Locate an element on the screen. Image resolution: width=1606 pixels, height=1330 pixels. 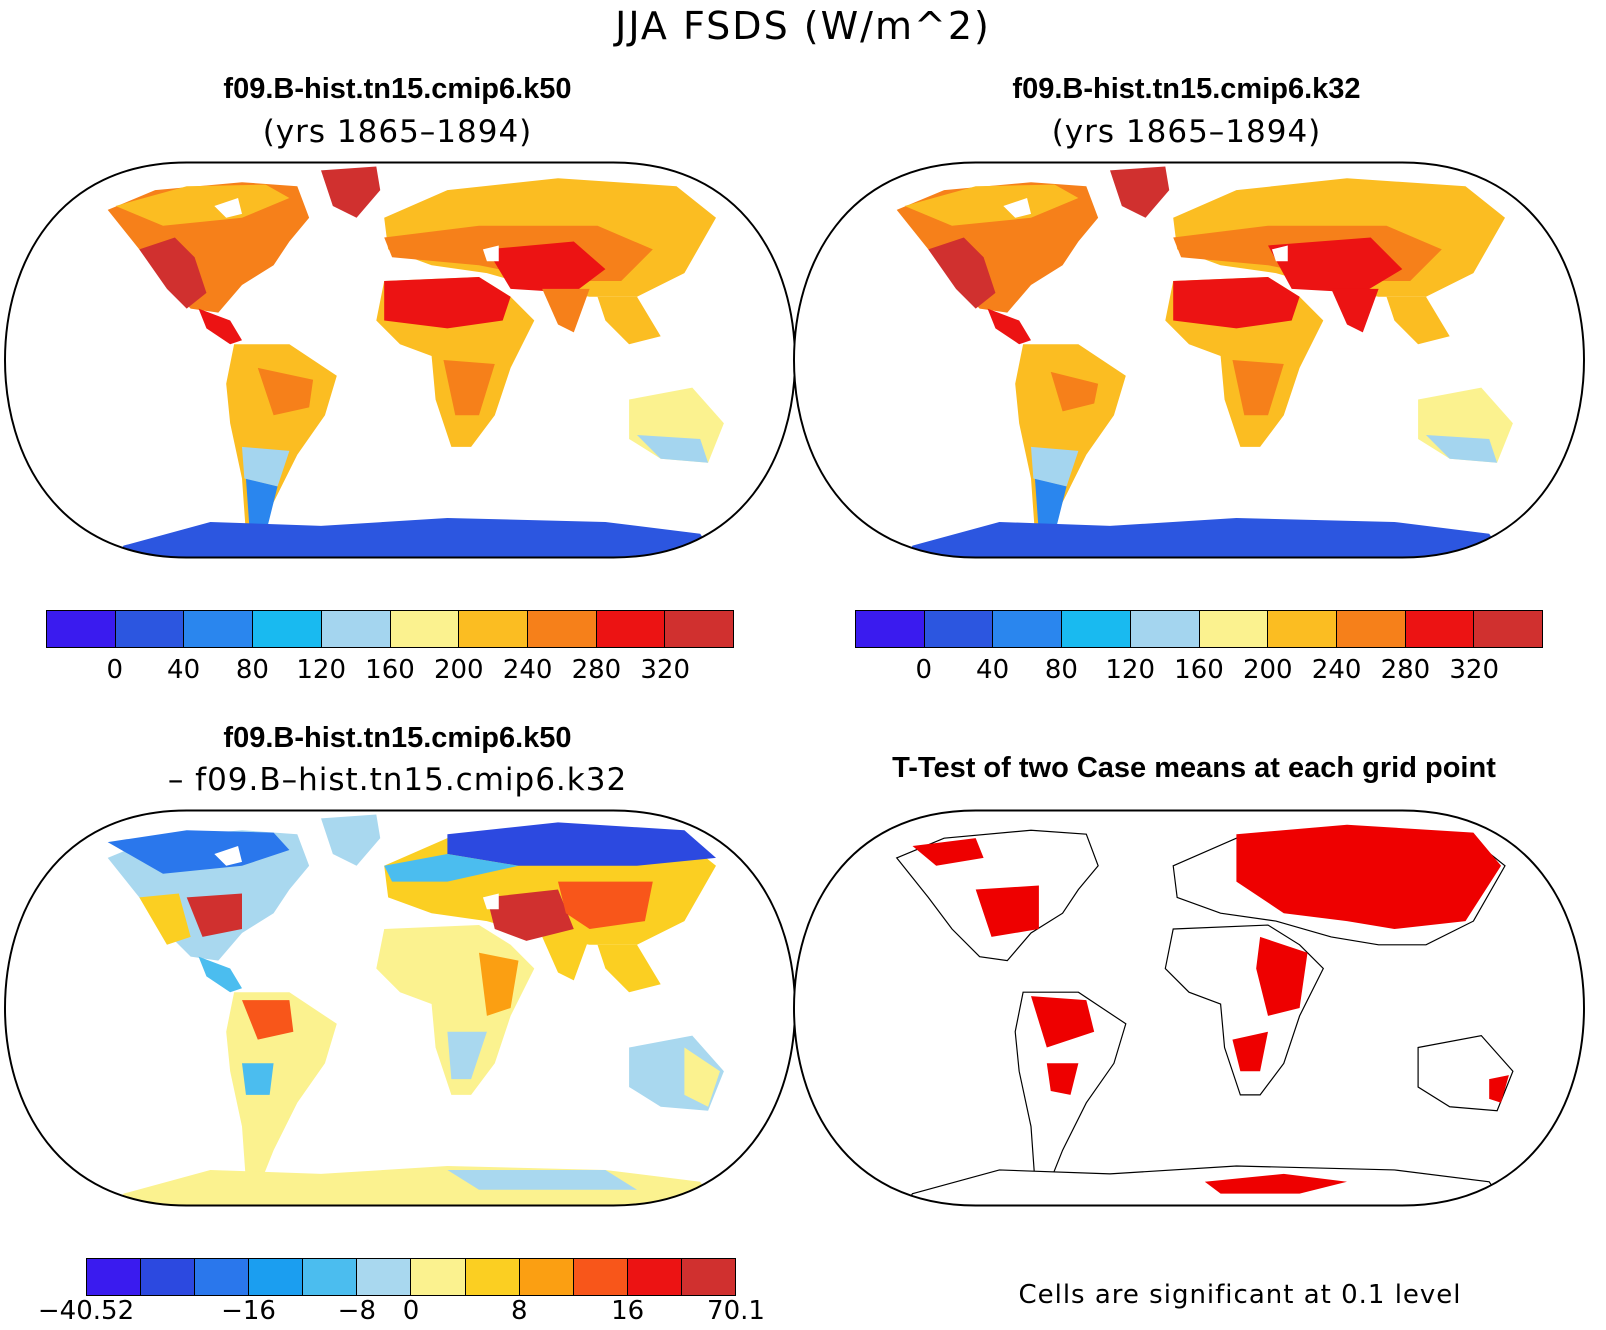
africa-north is located at coordinates (447, 303).